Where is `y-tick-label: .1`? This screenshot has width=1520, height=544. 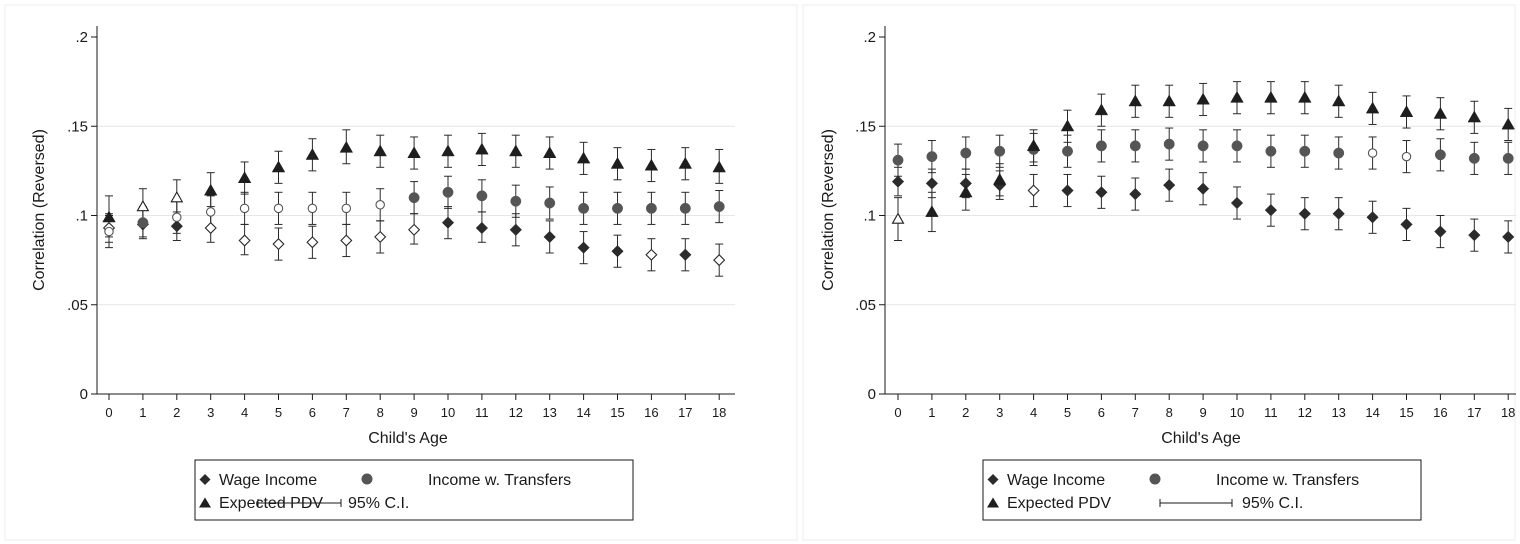 y-tick-label: .1 is located at coordinates (869, 216).